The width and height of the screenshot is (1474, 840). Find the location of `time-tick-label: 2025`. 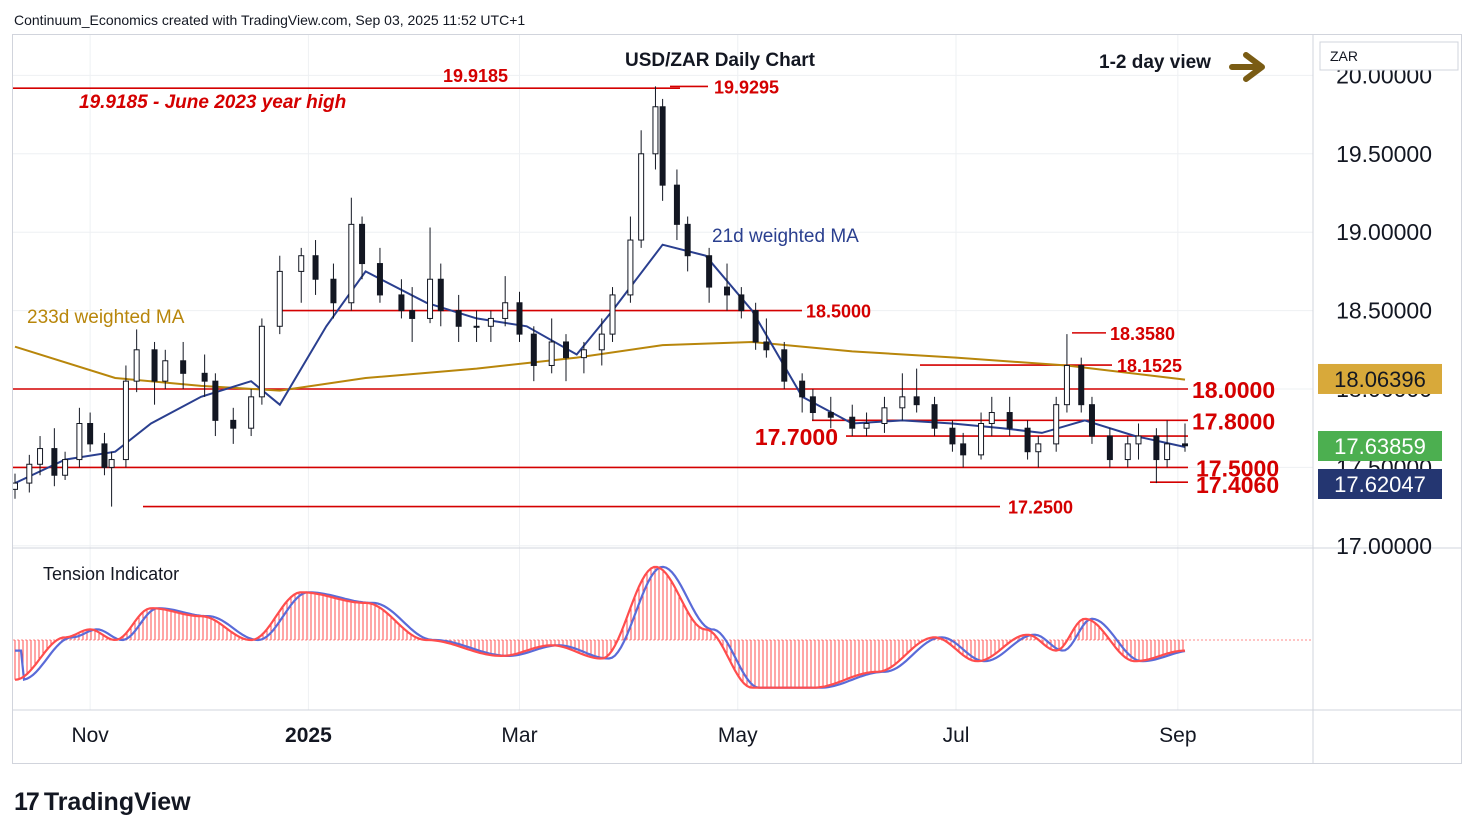

time-tick-label: 2025 is located at coordinates (308, 735).